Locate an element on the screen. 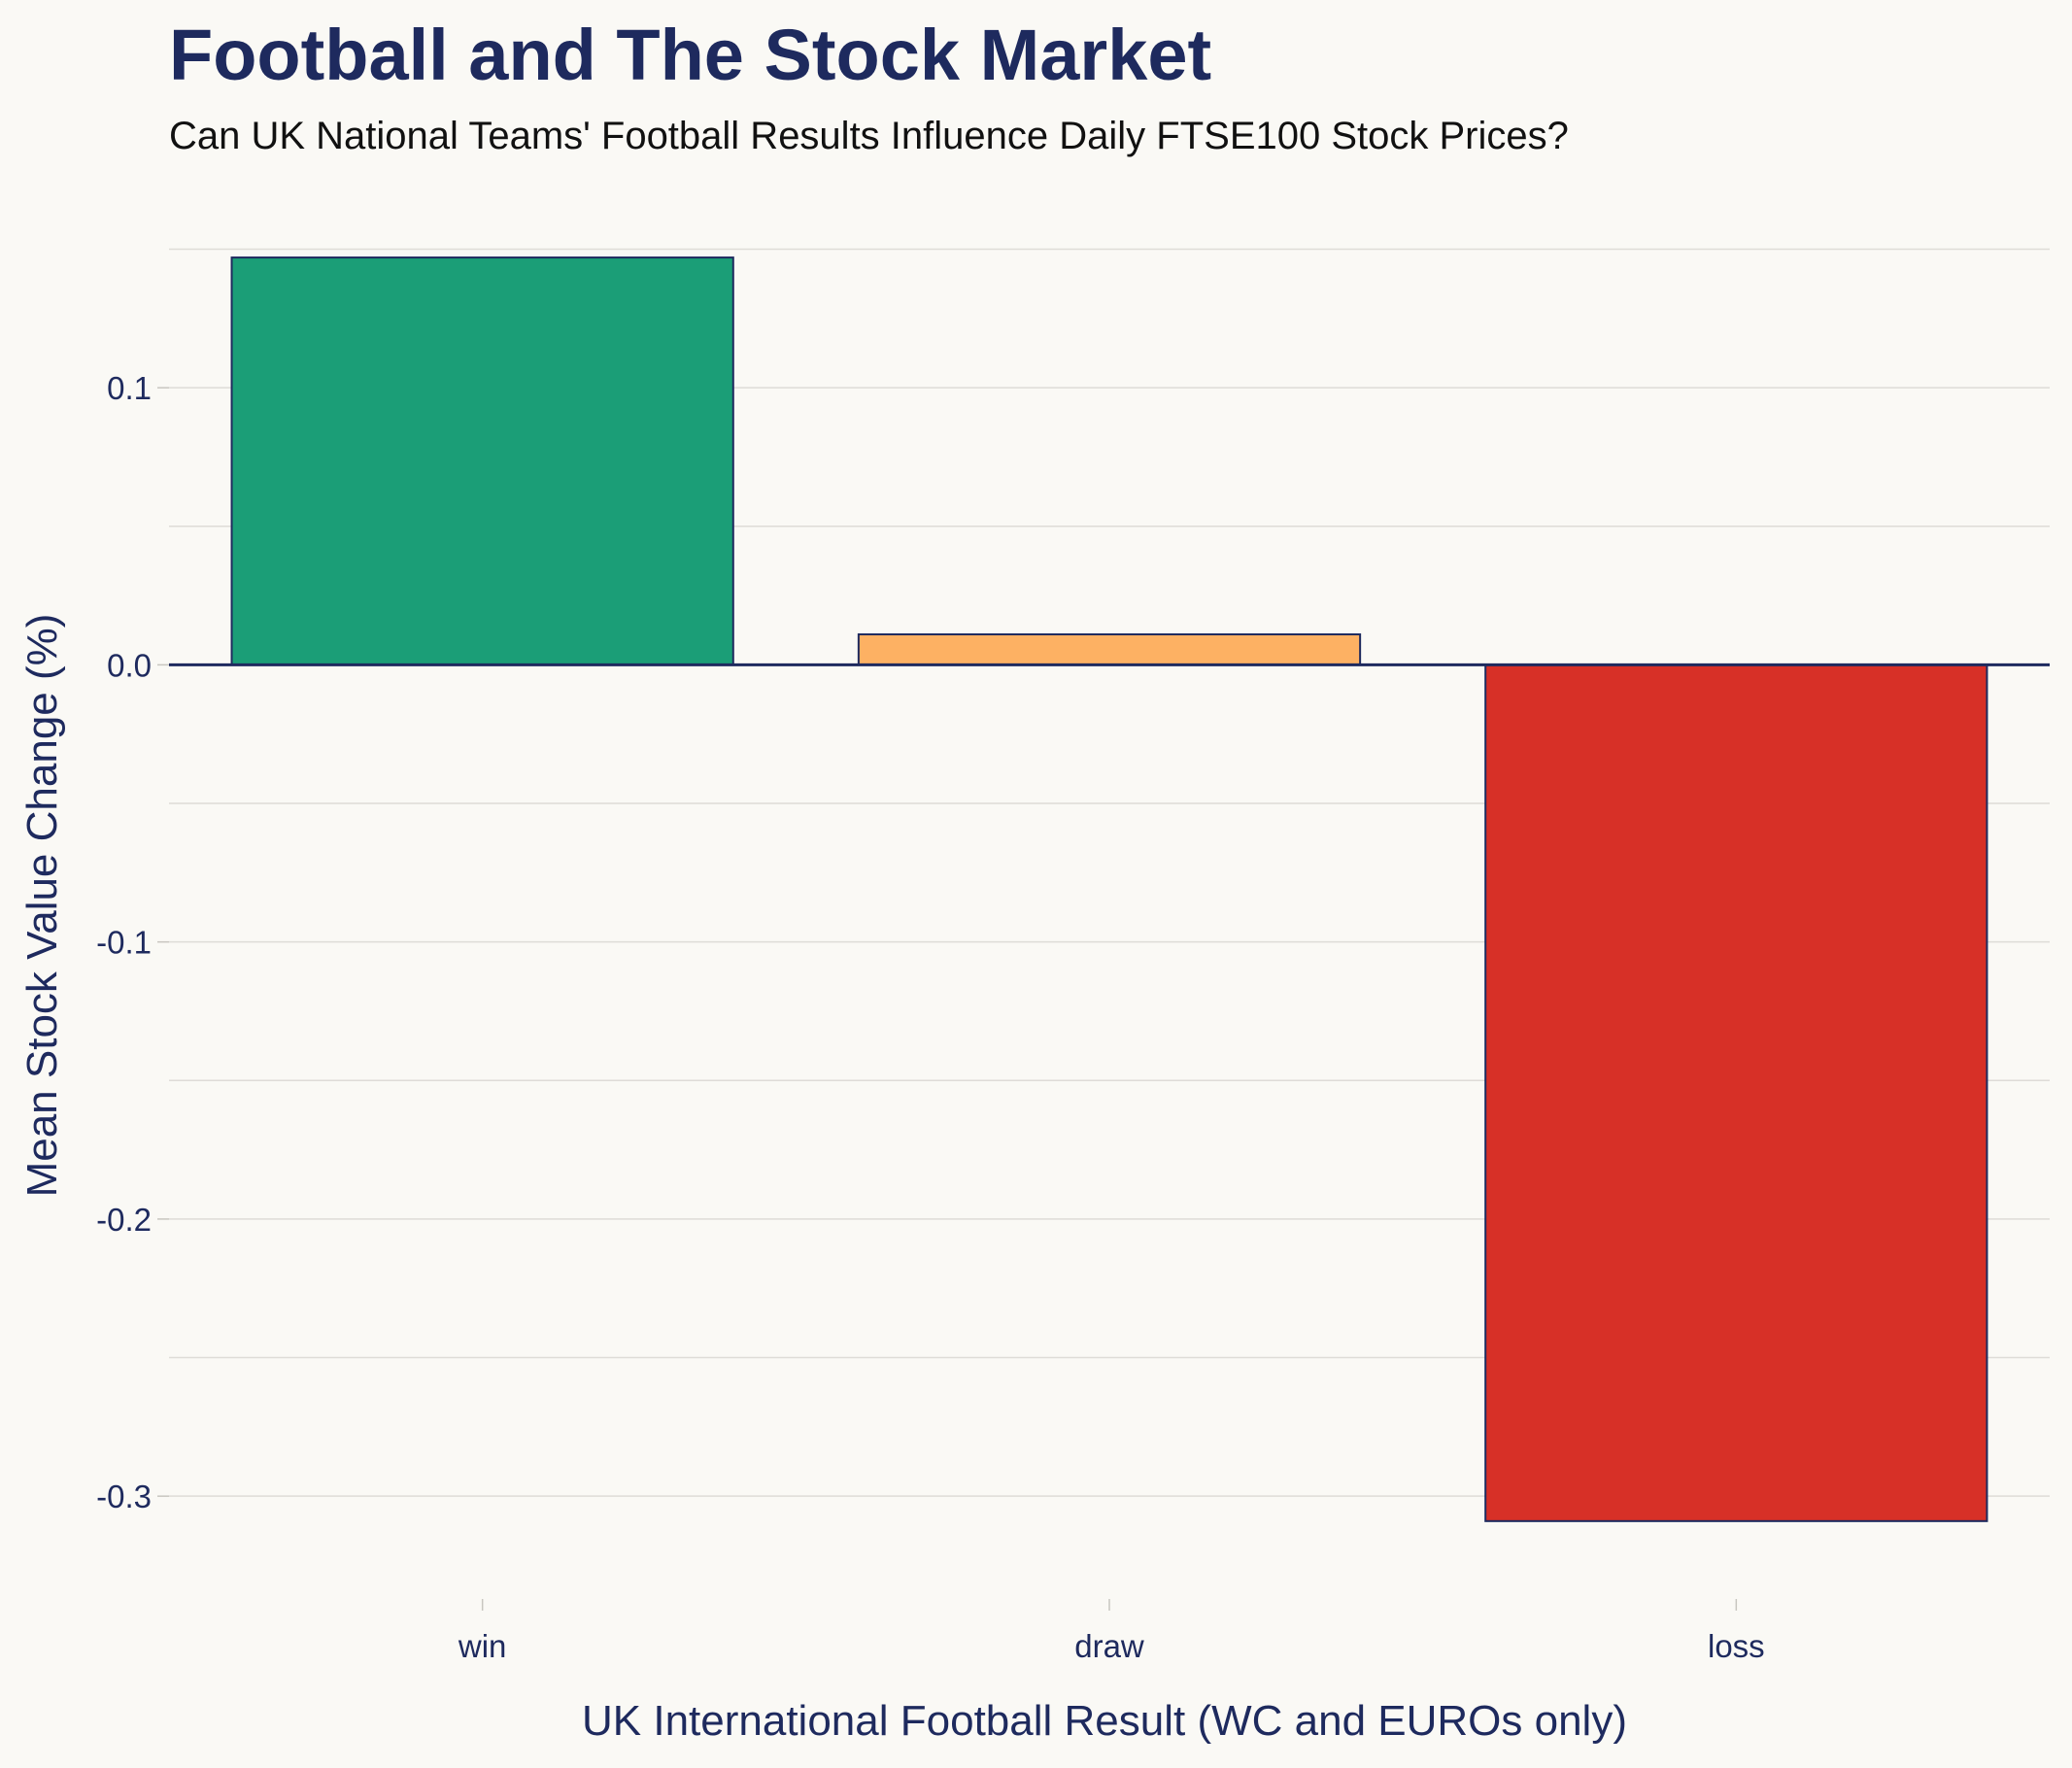 This screenshot has height=1768, width=2072. y-axis-ticks: 0.1 0.0 -0.1 -0.2 -0.3 is located at coordinates (132, 942).